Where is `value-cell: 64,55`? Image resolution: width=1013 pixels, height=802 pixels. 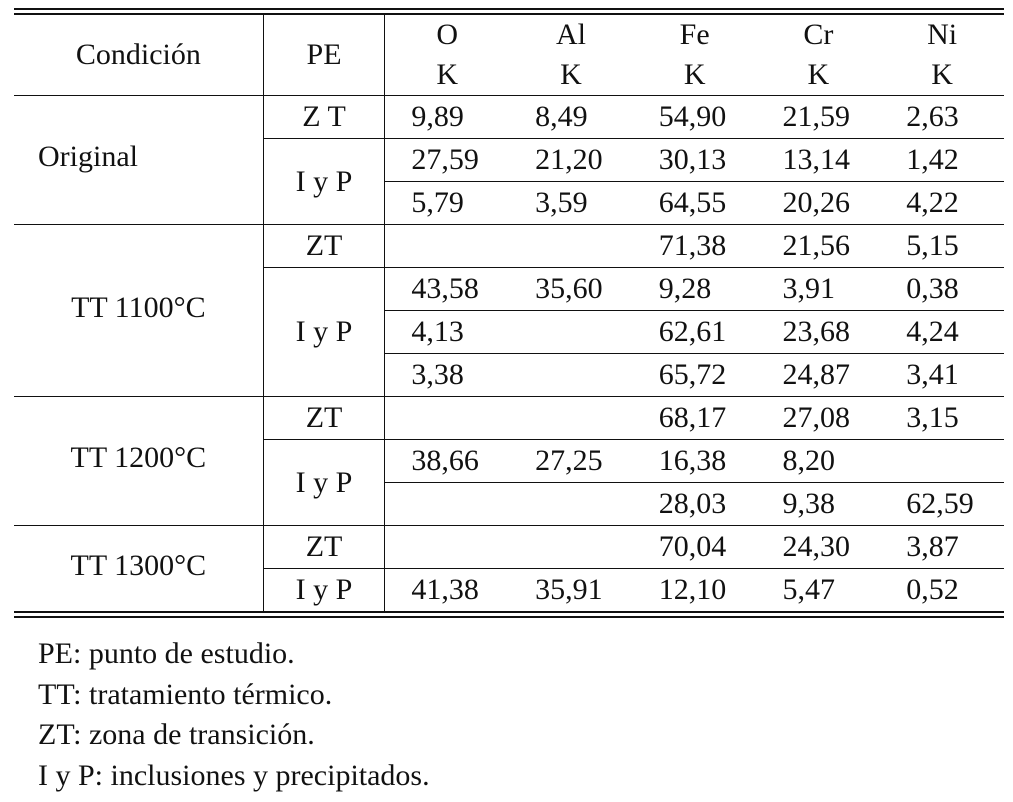 value-cell: 64,55 is located at coordinates (694, 203).